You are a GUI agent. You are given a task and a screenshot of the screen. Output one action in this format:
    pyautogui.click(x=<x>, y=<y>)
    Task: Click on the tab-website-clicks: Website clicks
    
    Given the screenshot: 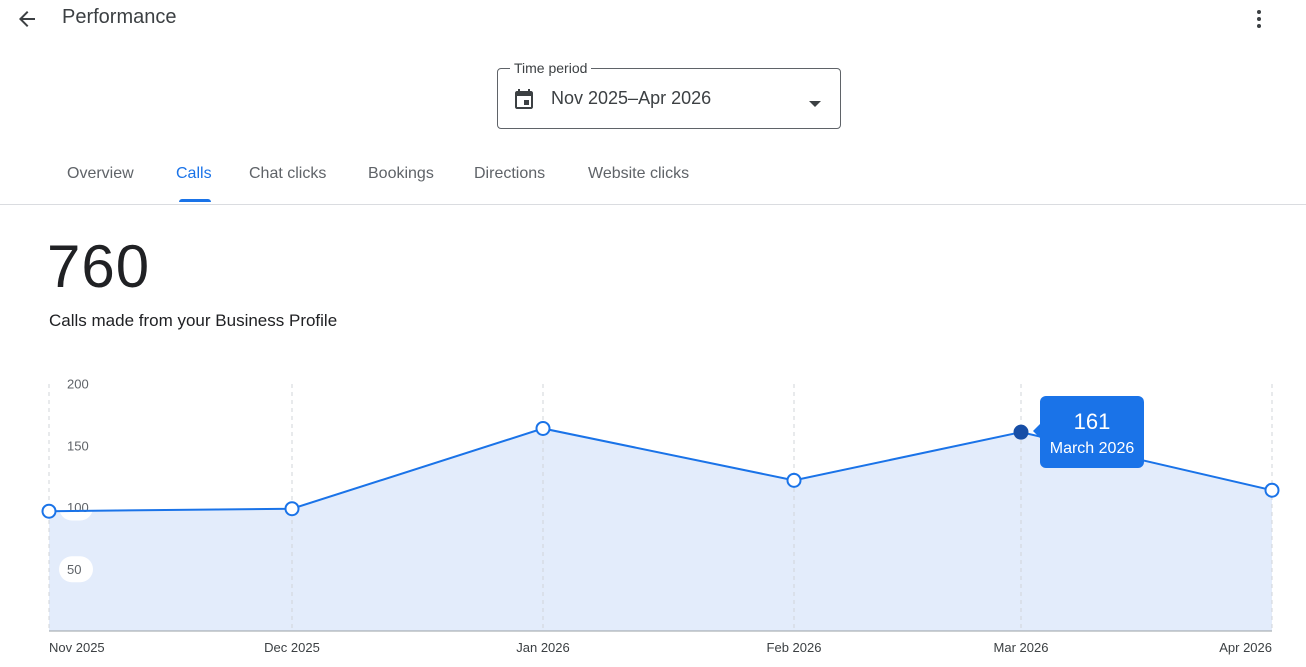 What is the action you would take?
    pyautogui.click(x=639, y=173)
    